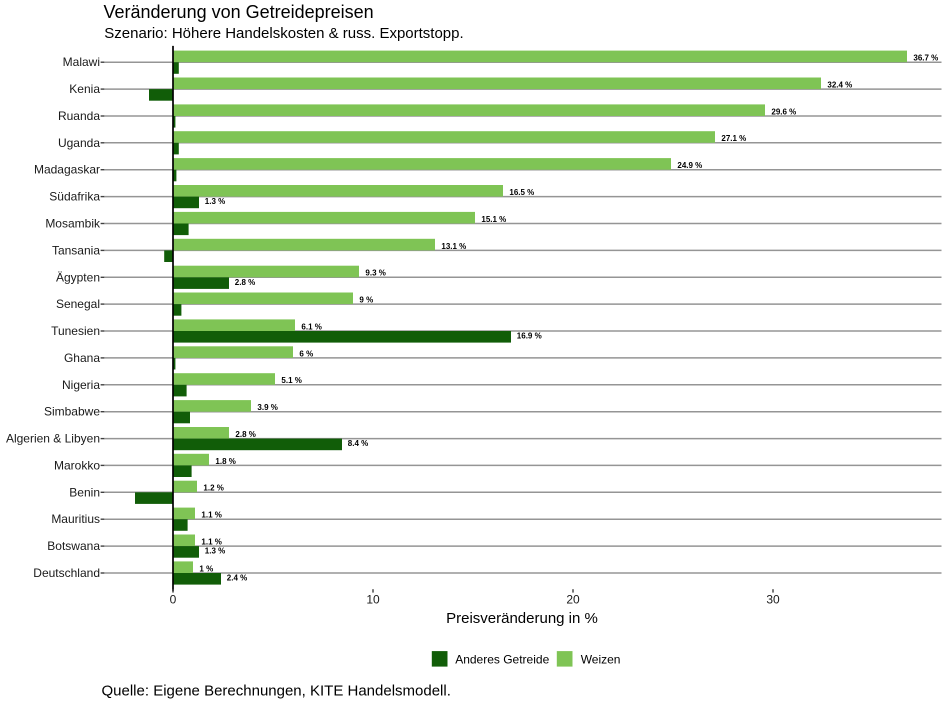 The width and height of the screenshot is (945, 705). What do you see at coordinates (375, 273) in the screenshot?
I see `svg-text: 9.3 %` at bounding box center [375, 273].